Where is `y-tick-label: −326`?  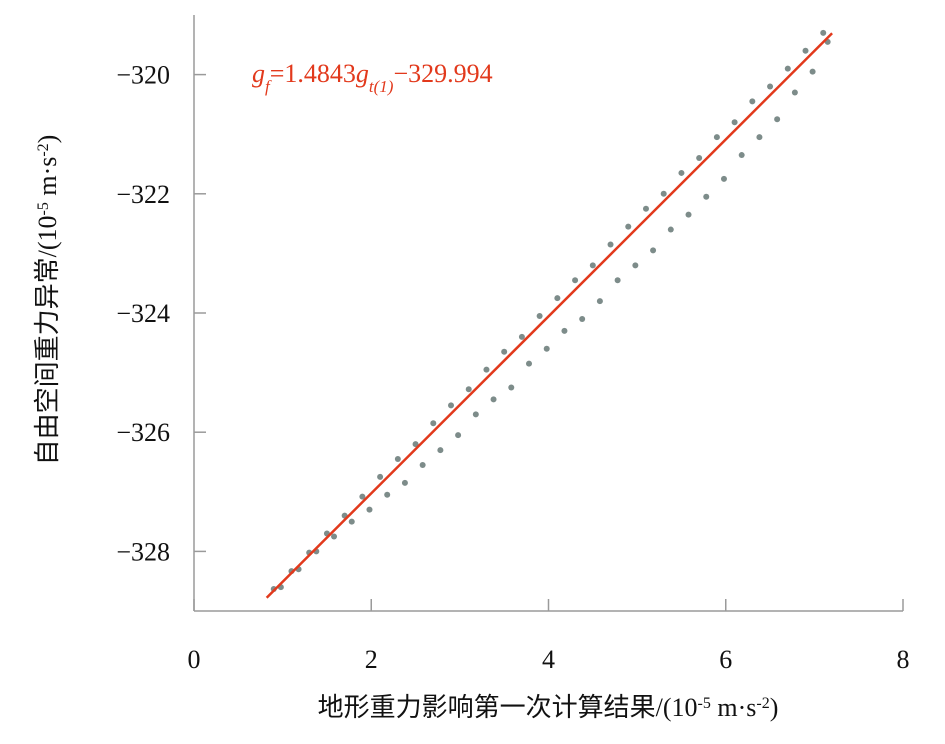
y-tick-label: −326 is located at coordinates (143, 432).